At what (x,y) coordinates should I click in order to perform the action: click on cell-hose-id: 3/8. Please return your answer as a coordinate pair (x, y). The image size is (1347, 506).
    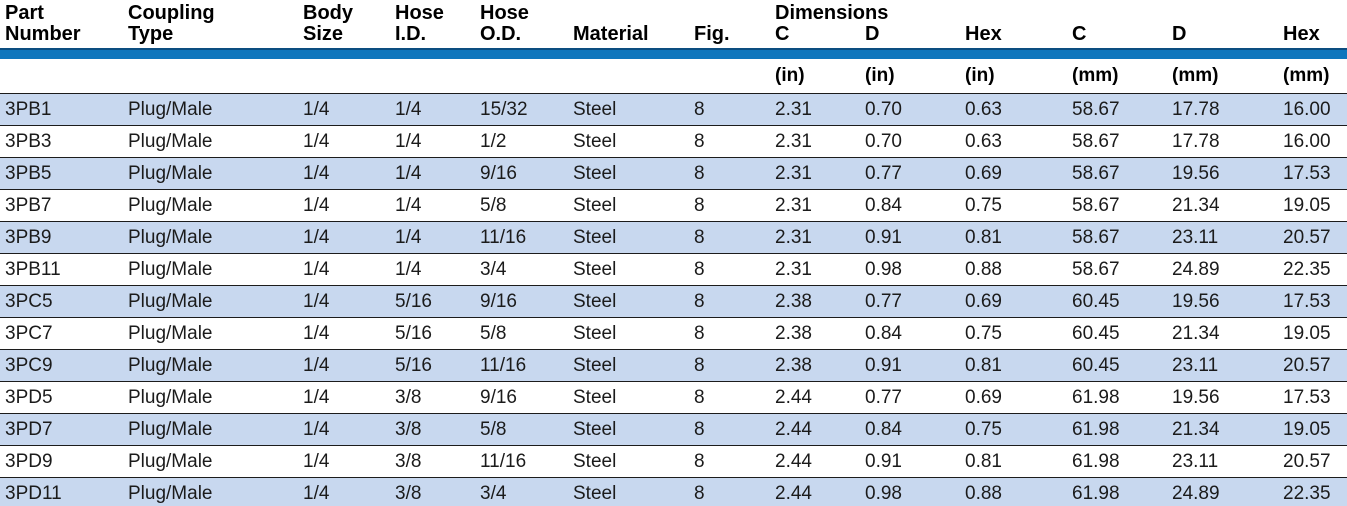
    Looking at the image, I should click on (432, 397).